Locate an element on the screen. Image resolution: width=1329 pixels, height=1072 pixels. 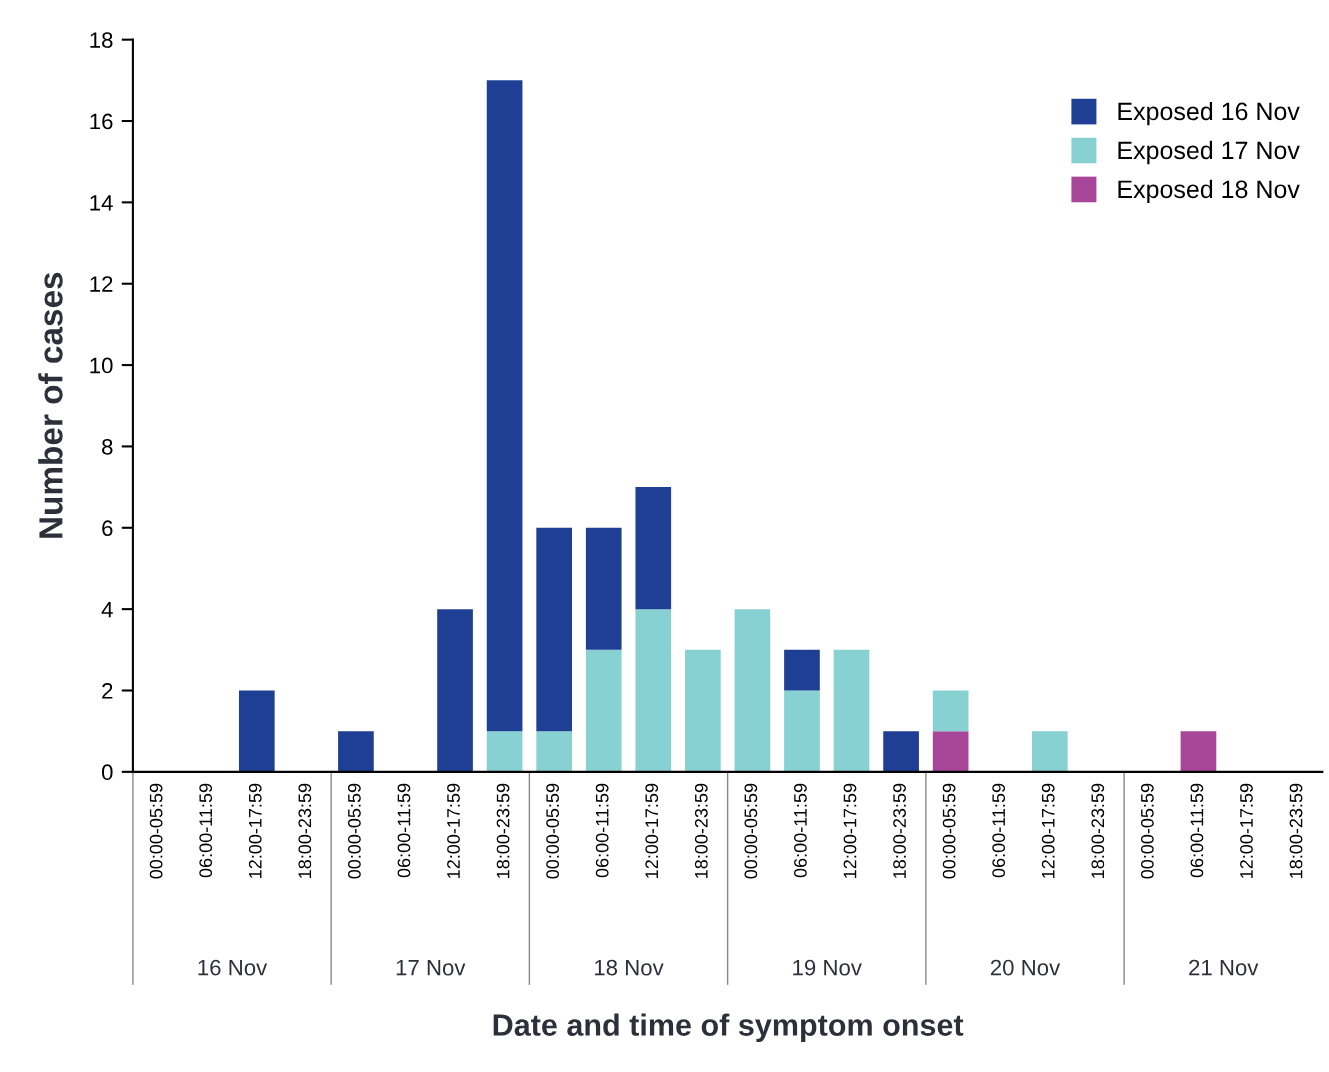
text: 21 Nov is located at coordinates (1224, 967).